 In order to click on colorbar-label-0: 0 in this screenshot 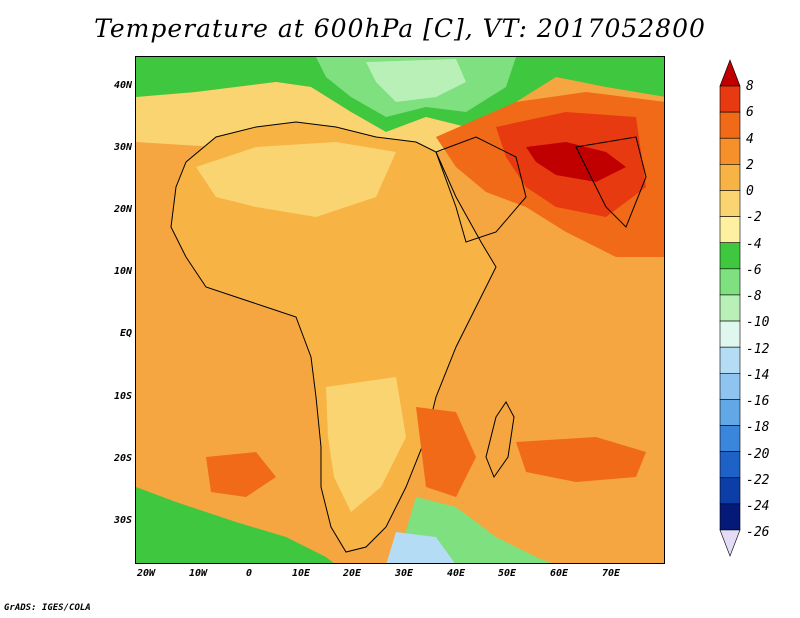, I will do `click(750, 191)`.